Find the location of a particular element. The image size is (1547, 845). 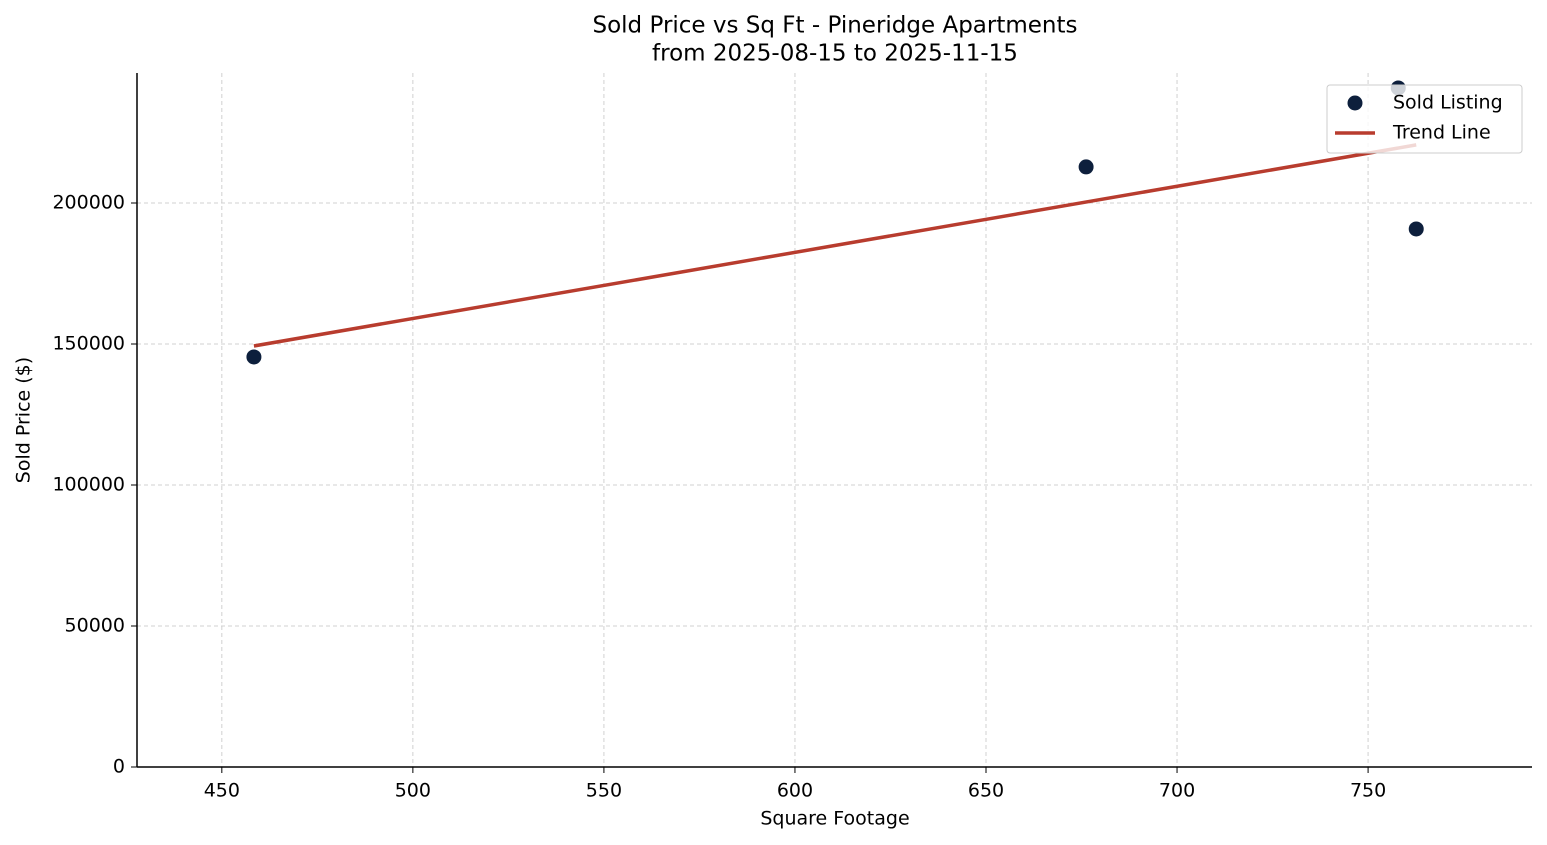

legend-box is located at coordinates (1424, 119).